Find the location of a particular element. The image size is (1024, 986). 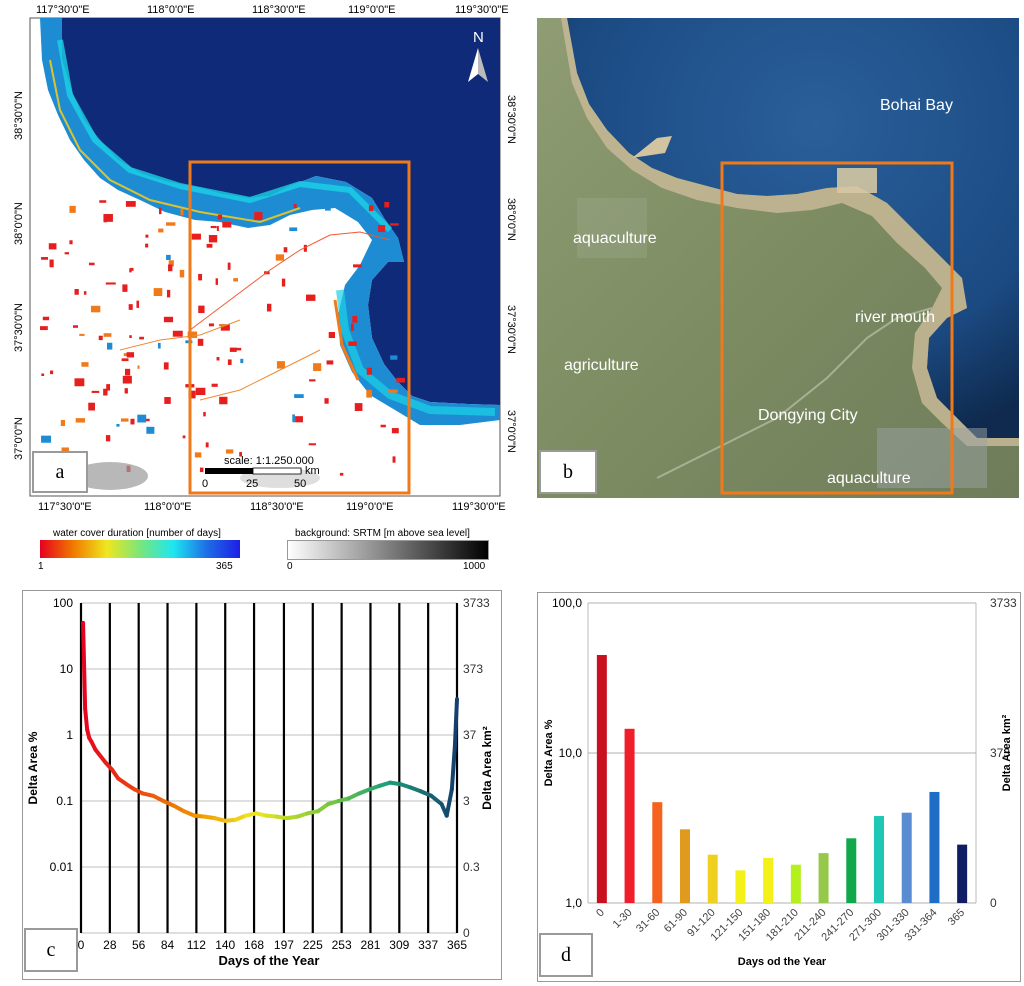

x-tick: 31-60 is located at coordinates (648, 921).